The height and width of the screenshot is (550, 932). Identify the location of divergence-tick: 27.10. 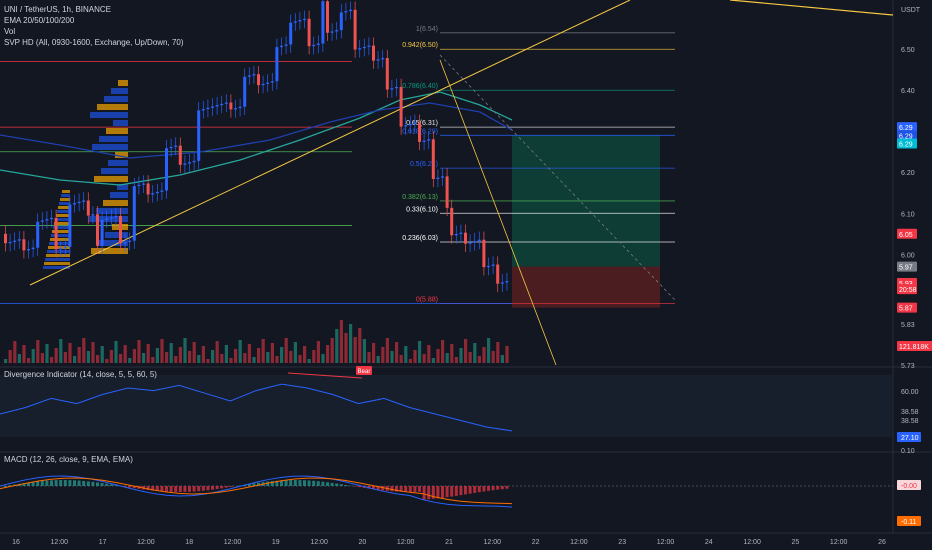
(910, 438).